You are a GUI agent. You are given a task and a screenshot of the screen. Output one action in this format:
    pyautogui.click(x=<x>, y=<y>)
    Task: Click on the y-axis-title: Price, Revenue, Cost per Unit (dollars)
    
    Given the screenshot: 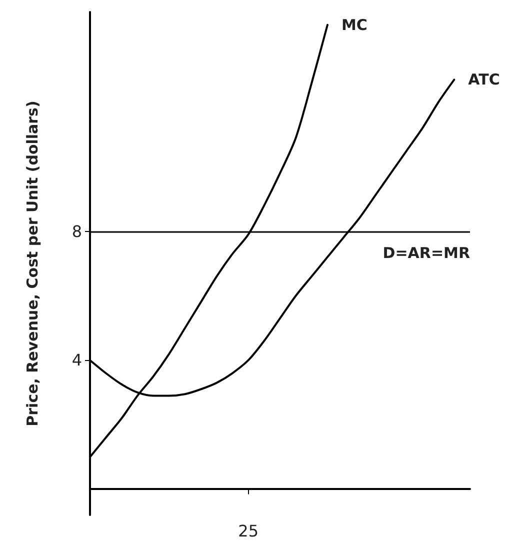 What is the action you would take?
    pyautogui.click(x=33, y=263)
    